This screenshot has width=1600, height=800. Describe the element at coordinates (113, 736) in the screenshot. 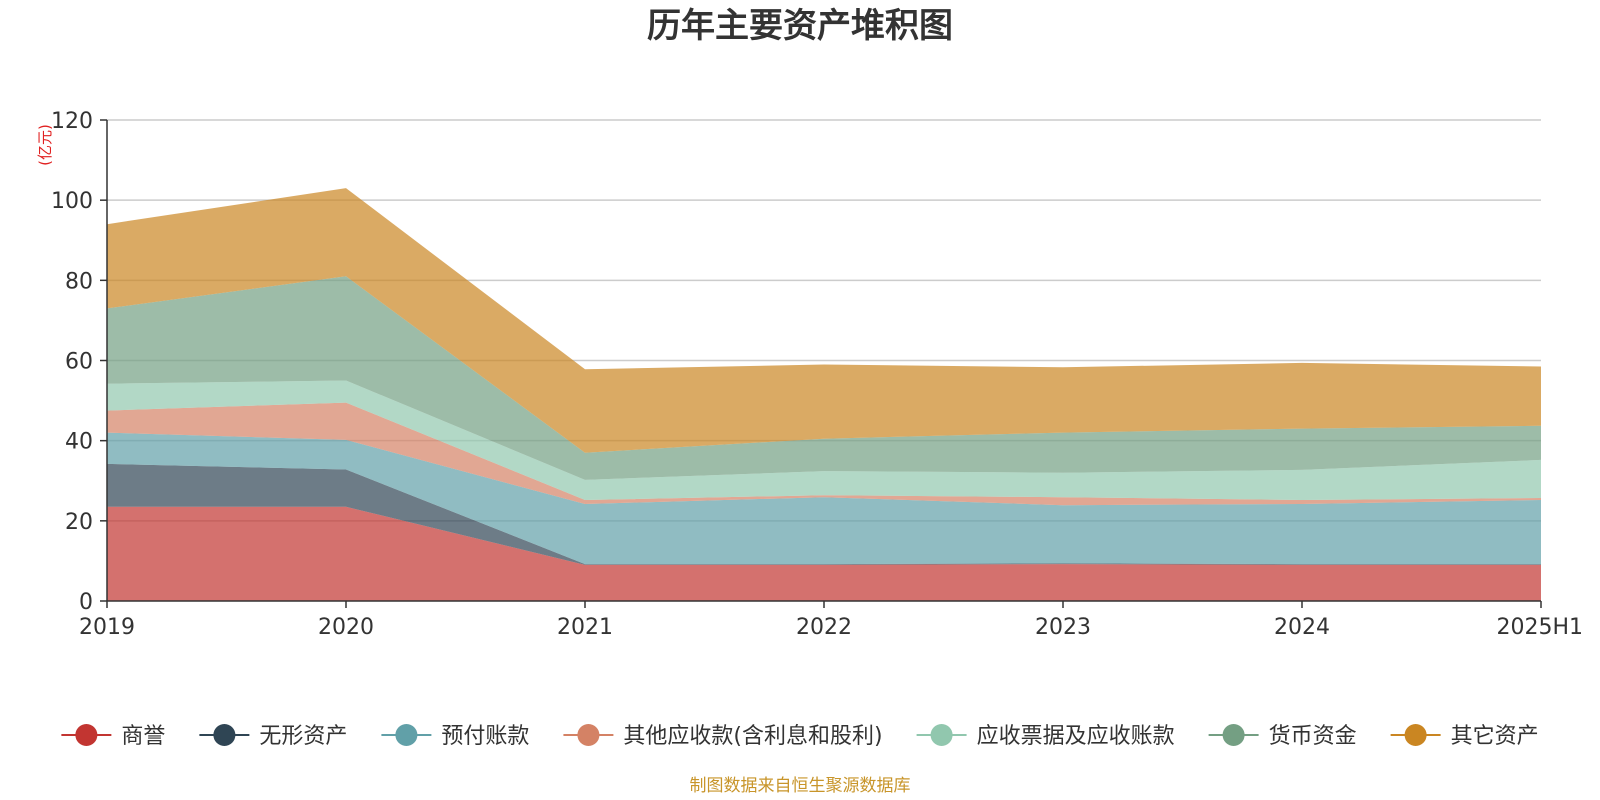

I see `legend-item-0: 商誉` at that location.